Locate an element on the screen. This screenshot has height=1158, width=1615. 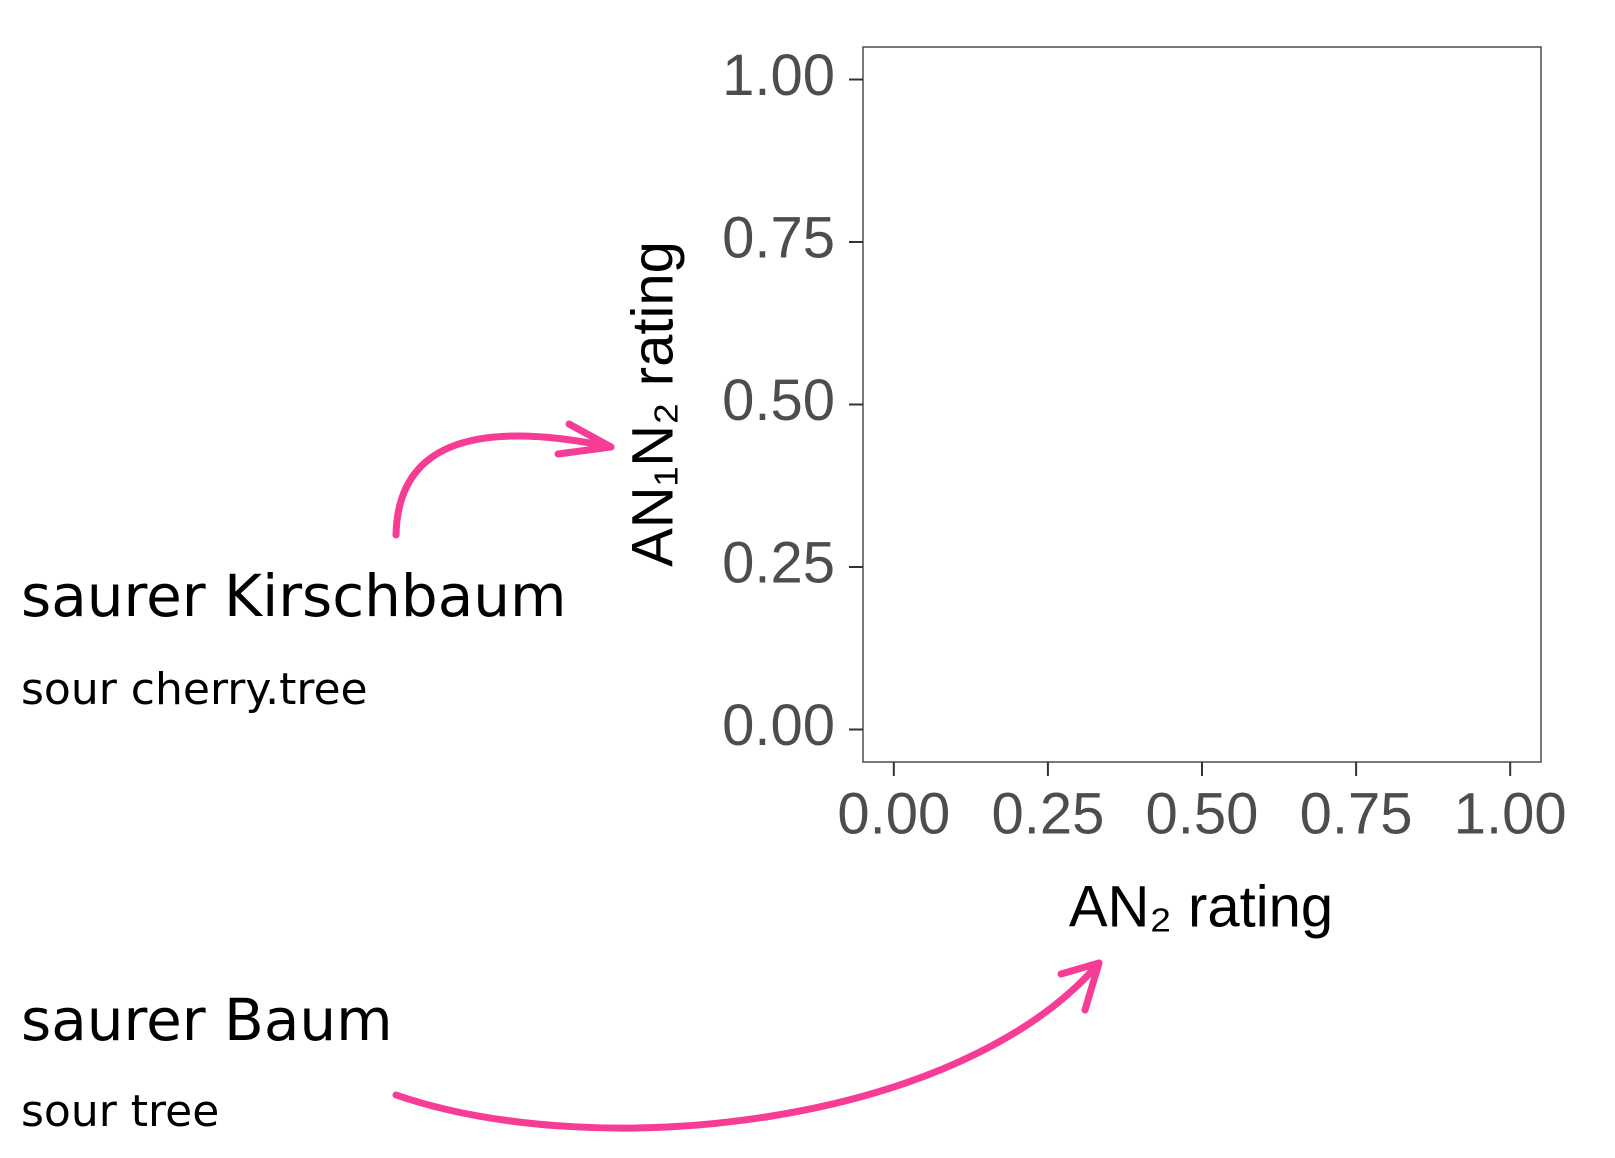
x-tick-label: 1.00 is located at coordinates (1510, 813).